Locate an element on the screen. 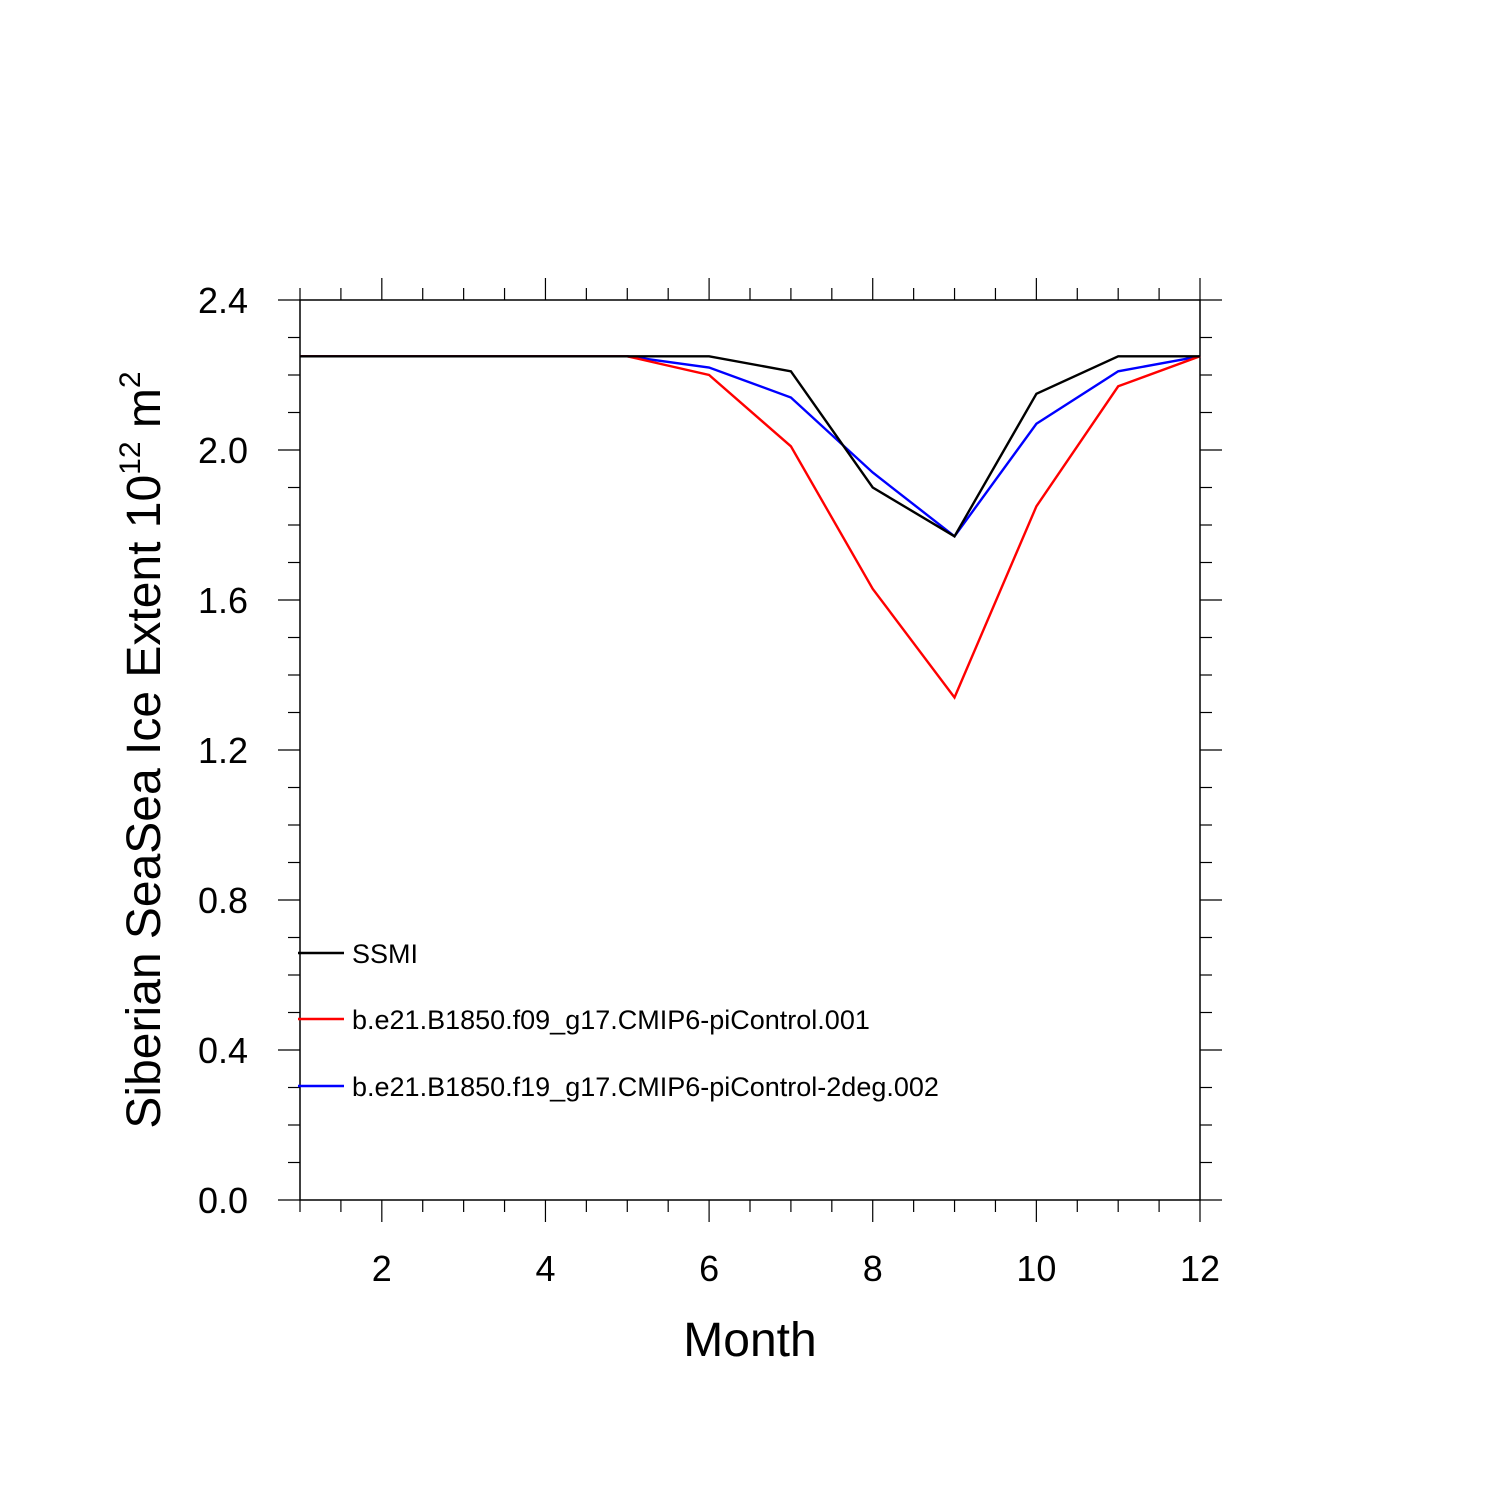 The width and height of the screenshot is (1500, 1500). x-tick-label: 6 is located at coordinates (709, 1268).